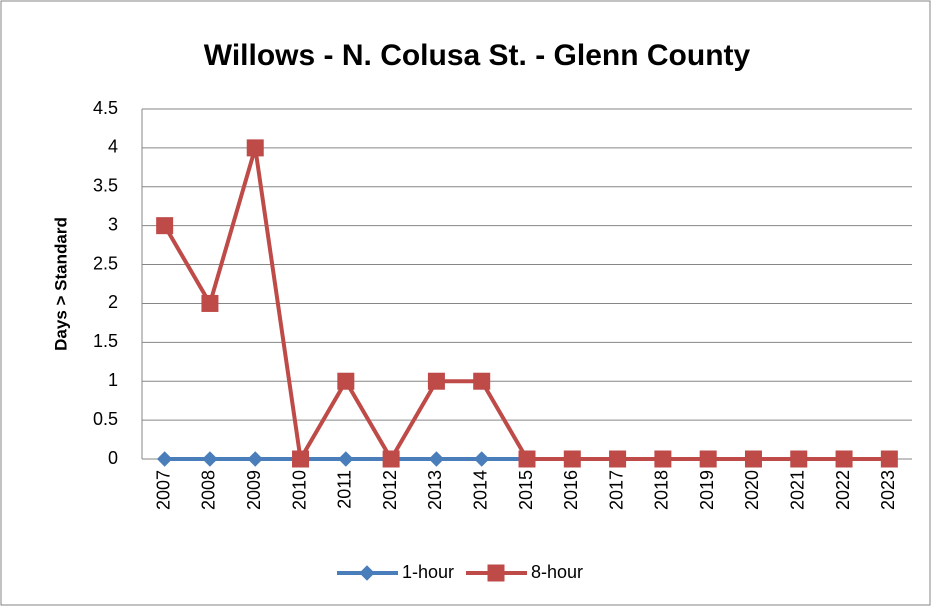 The width and height of the screenshot is (932, 607). Describe the element at coordinates (105, 419) in the screenshot. I see `y-tick-label: 0.5` at that location.